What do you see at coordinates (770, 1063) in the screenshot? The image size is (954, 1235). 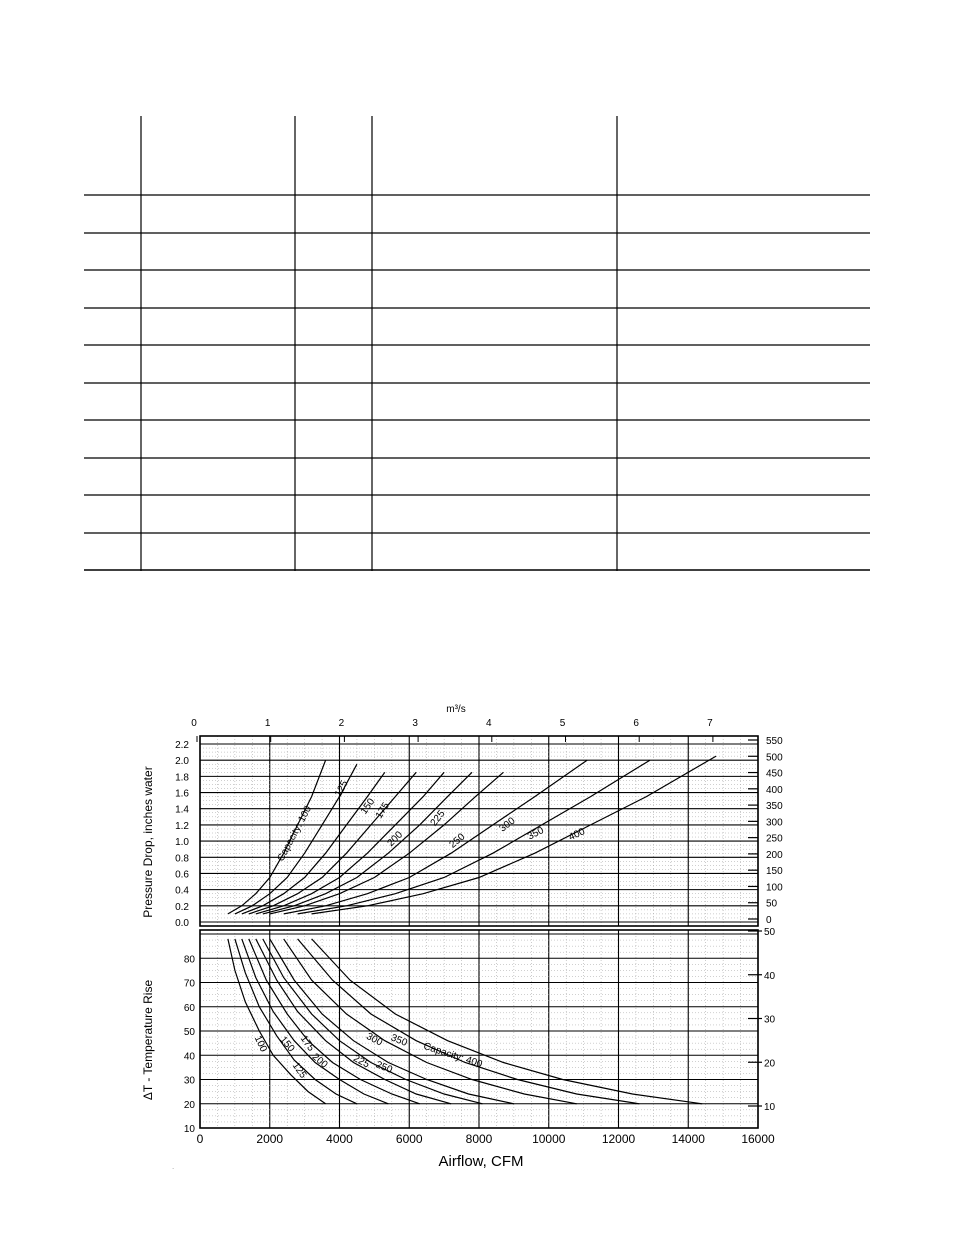 I see `bottom-right-tick-label: 20` at bounding box center [770, 1063].